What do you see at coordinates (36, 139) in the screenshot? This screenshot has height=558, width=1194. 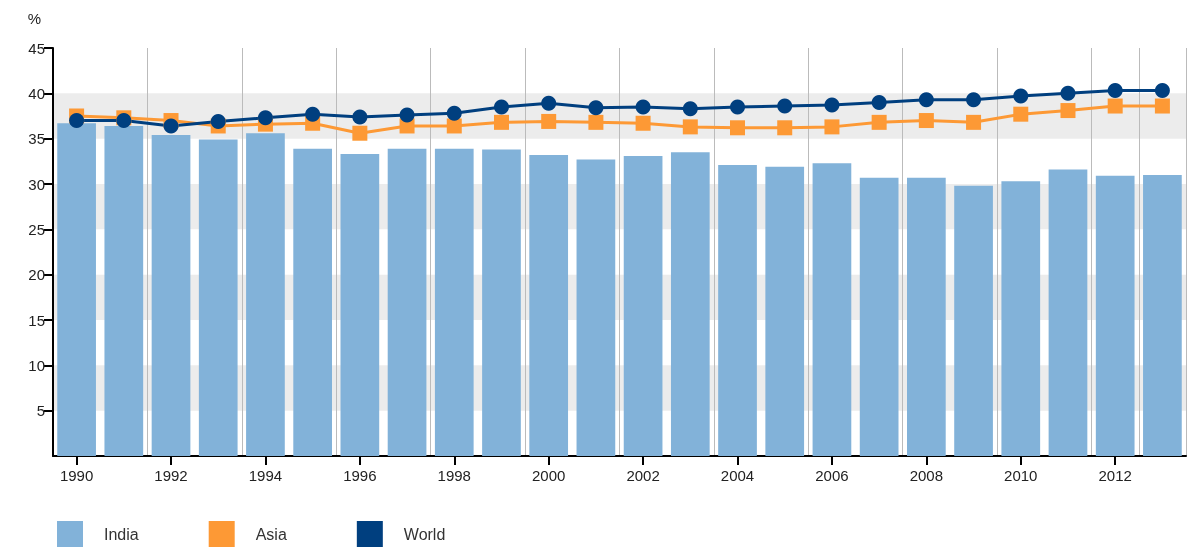 I see `y-tick-label: 35` at bounding box center [36, 139].